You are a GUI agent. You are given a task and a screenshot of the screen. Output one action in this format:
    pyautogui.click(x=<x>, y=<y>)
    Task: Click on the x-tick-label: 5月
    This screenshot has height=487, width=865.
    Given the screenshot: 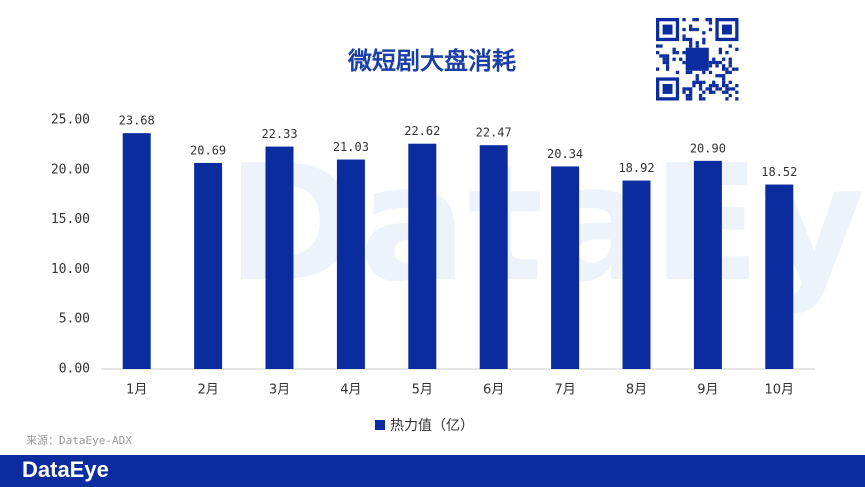 What is the action you would take?
    pyautogui.click(x=422, y=390)
    